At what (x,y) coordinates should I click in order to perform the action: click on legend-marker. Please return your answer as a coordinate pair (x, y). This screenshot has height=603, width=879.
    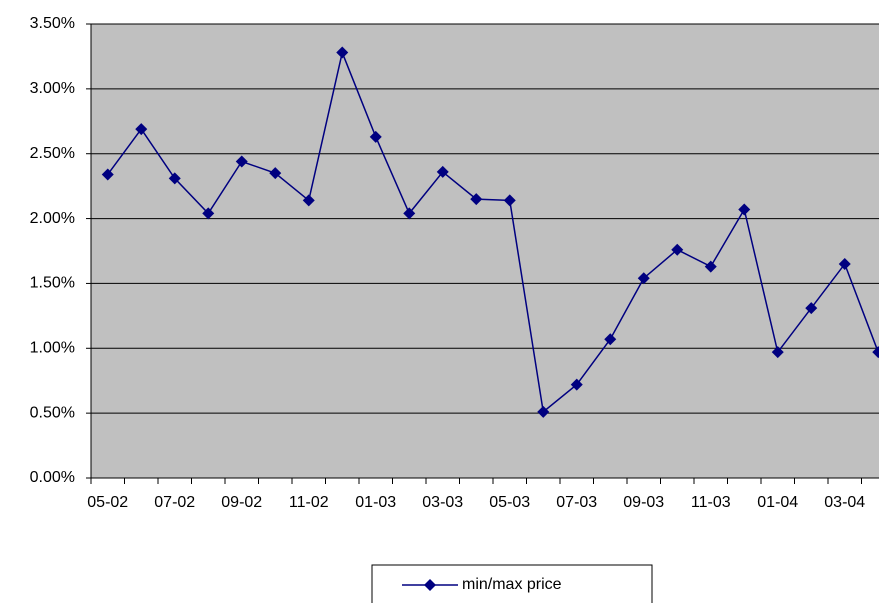
    Looking at the image, I should click on (430, 585).